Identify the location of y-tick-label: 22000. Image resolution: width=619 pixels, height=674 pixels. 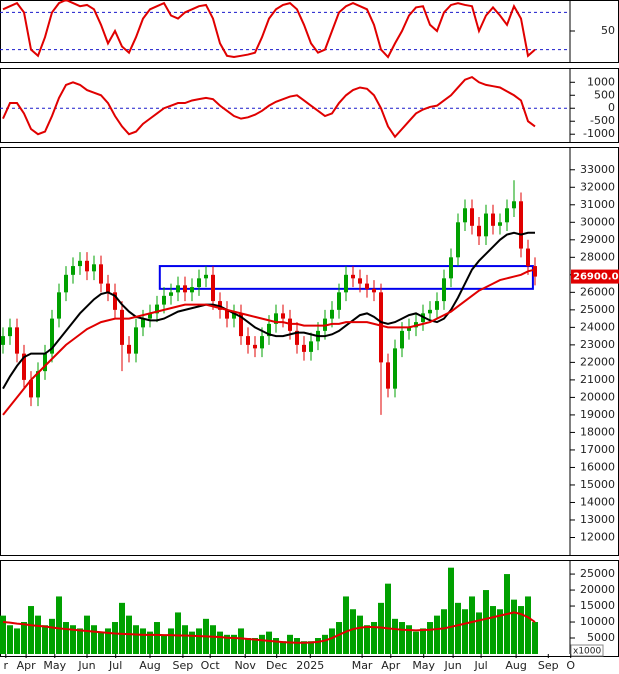
(597, 361).